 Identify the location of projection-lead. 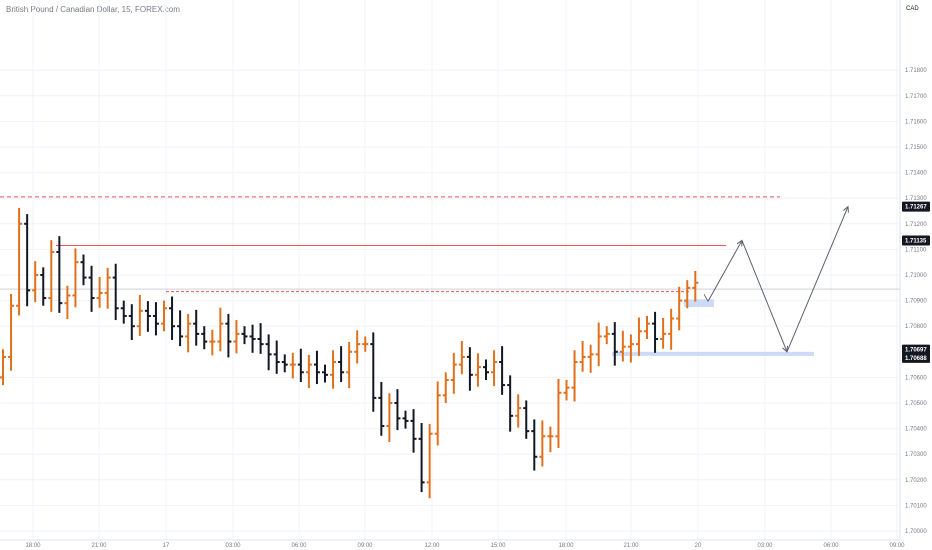
(706, 298).